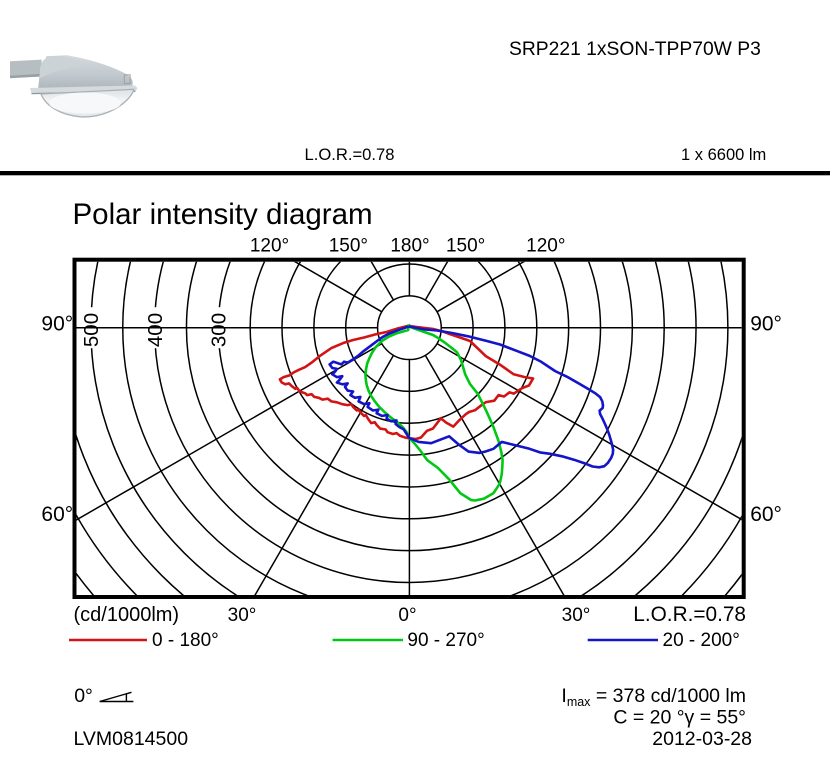 The width and height of the screenshot is (830, 773). I want to click on svg-text: 0 - 180°, so click(185, 640).